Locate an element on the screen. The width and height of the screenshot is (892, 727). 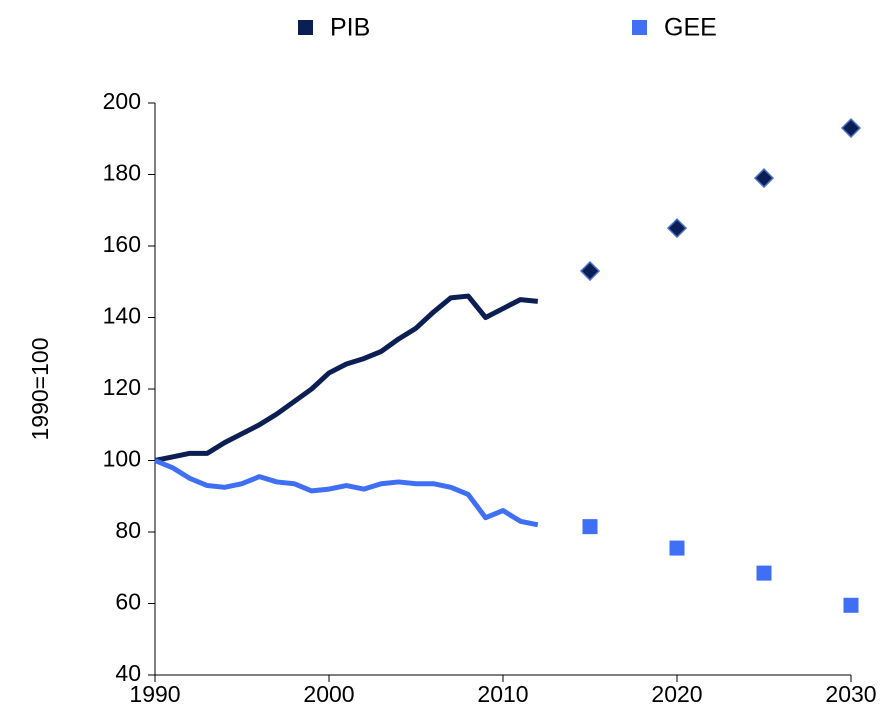
y-tick-label: 120 is located at coordinates (122, 387).